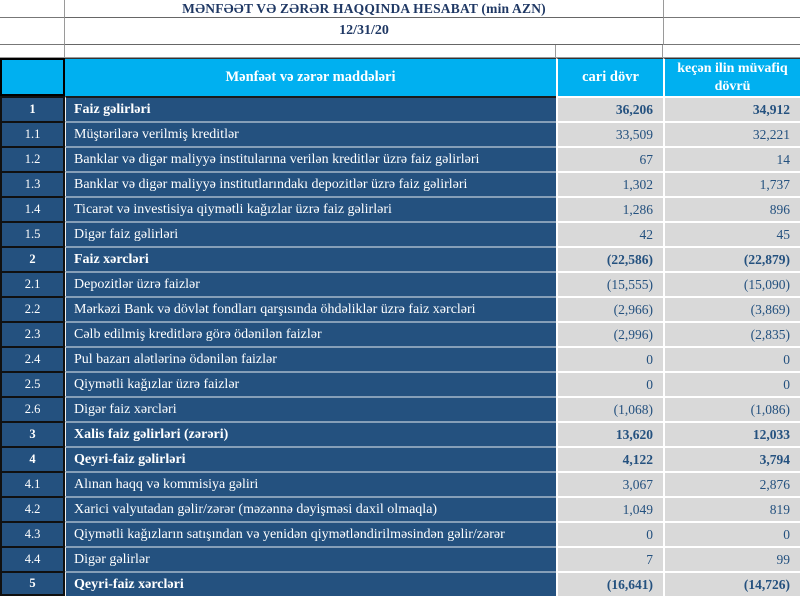 Image resolution: width=800 pixels, height=603 pixels. Describe the element at coordinates (32, 383) in the screenshot. I see `row-number-cell: 2.5` at that location.